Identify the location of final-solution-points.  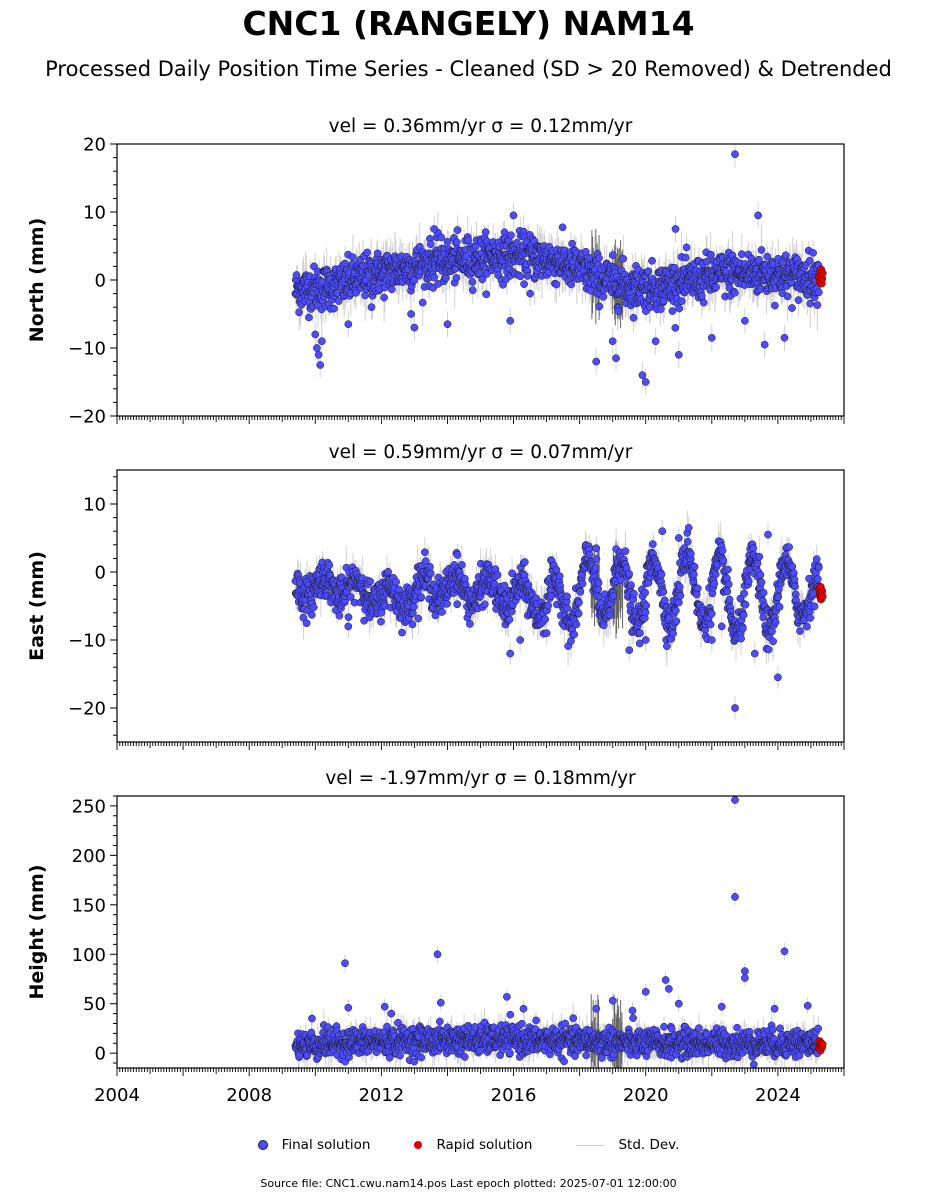
(557, 932).